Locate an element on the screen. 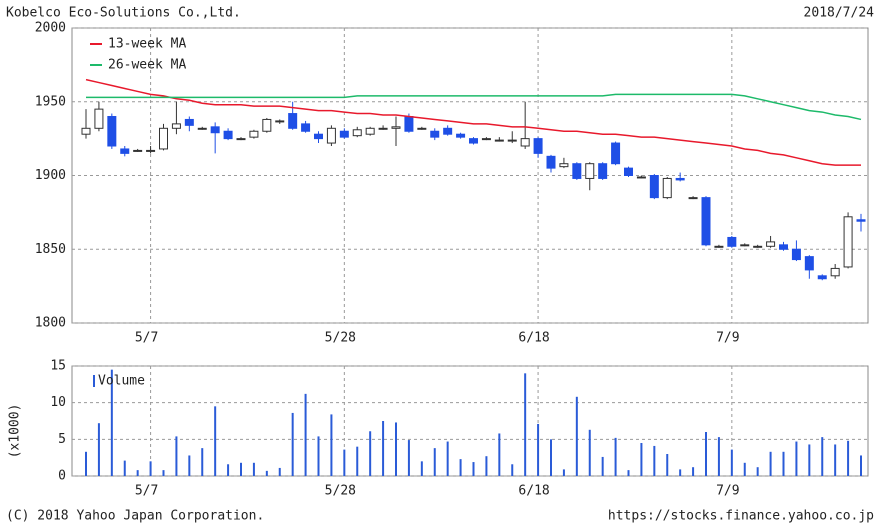 The width and height of the screenshot is (881, 528). y-tick-label: 10 is located at coordinates (58, 402).